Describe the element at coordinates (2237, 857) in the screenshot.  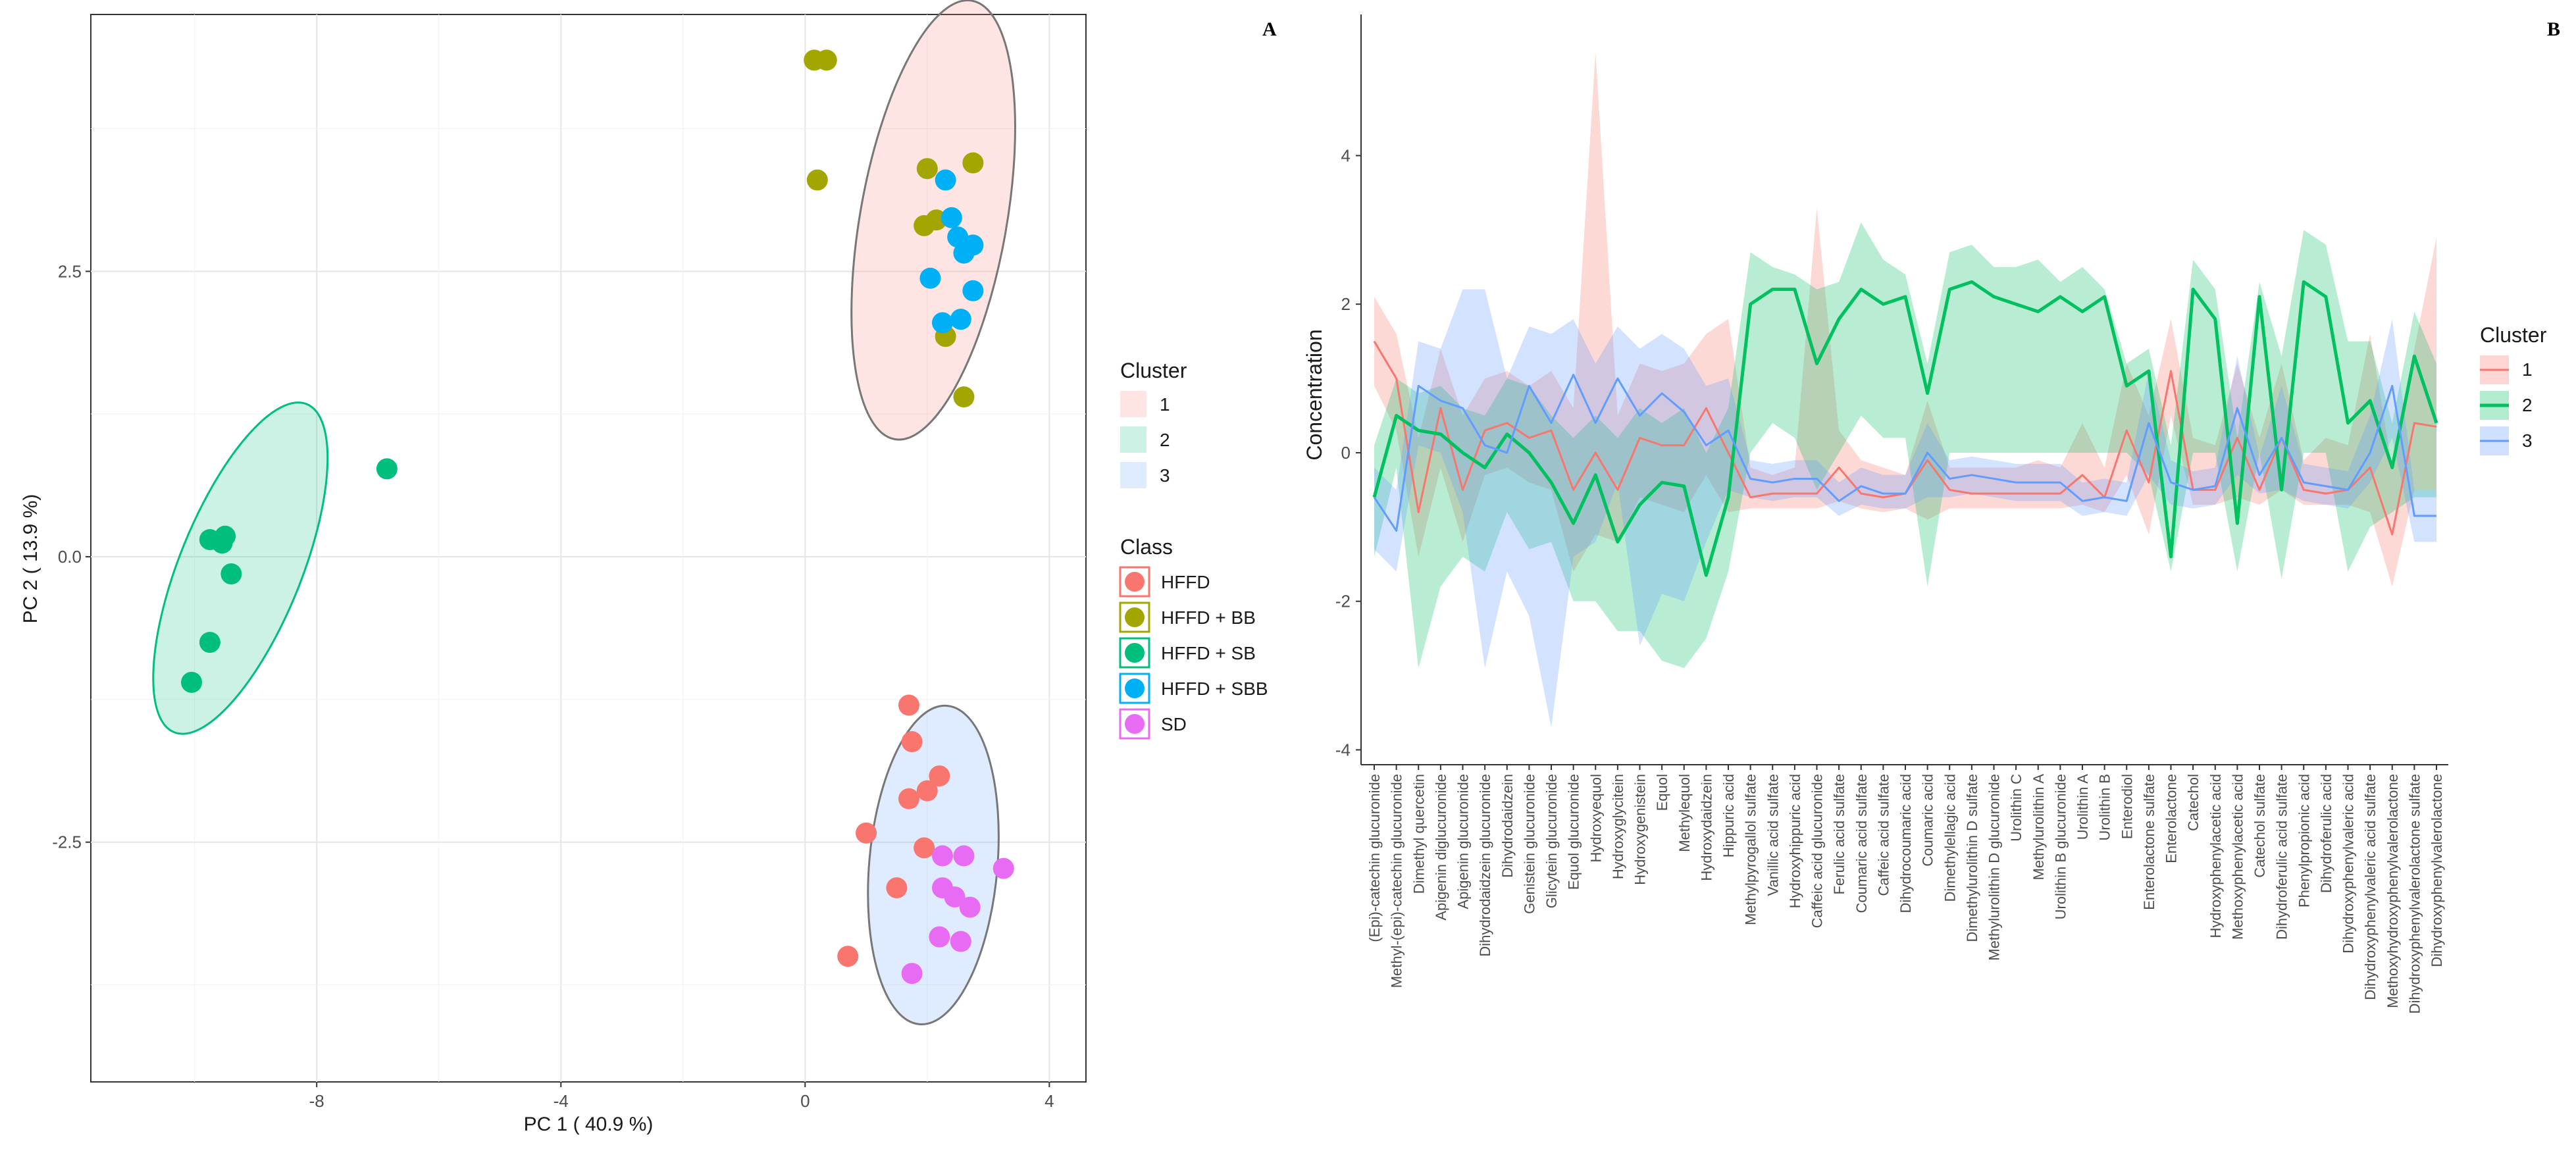
I see `conc-x-tick-label: Methoxyphenylacetic acid` at that location.